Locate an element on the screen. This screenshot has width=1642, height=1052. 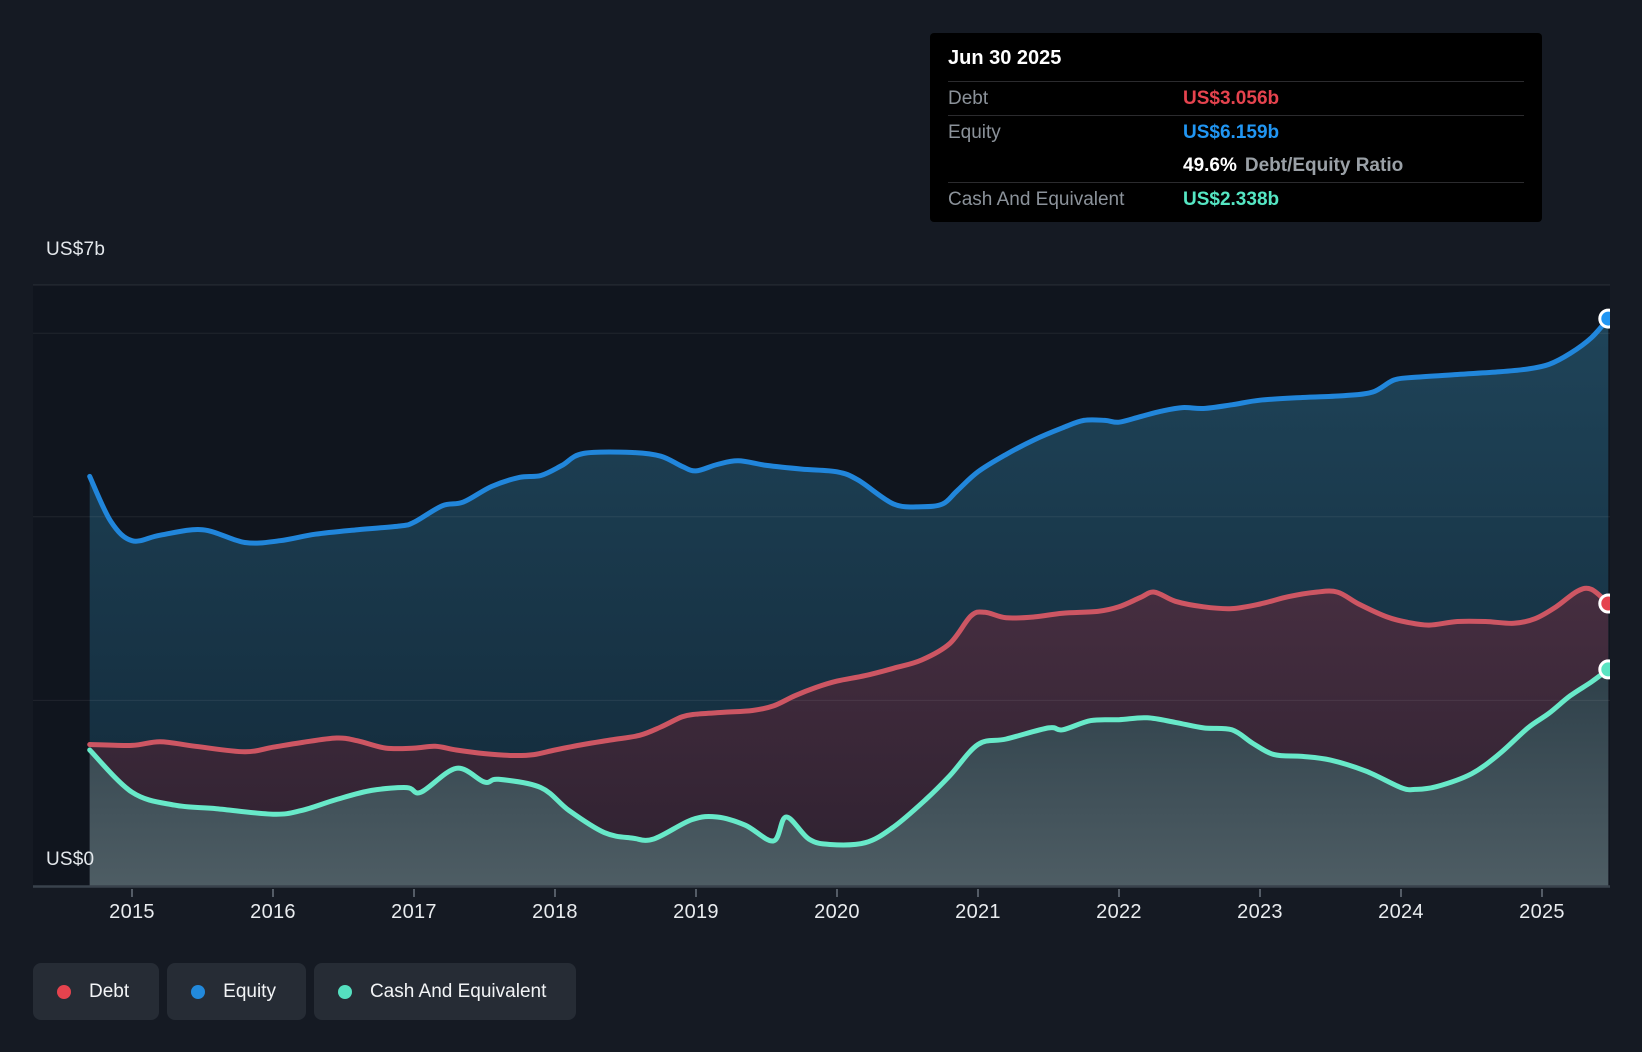
debt-dot-icon is located at coordinates (64, 991).